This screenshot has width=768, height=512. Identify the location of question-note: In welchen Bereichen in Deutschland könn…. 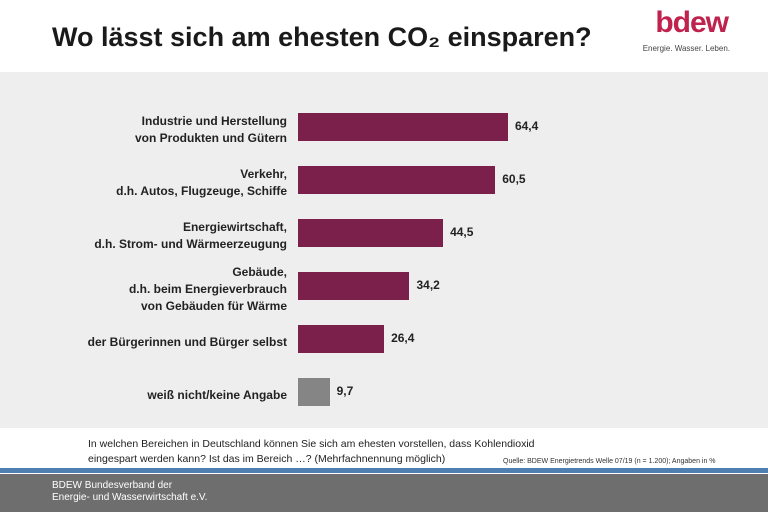
(311, 451).